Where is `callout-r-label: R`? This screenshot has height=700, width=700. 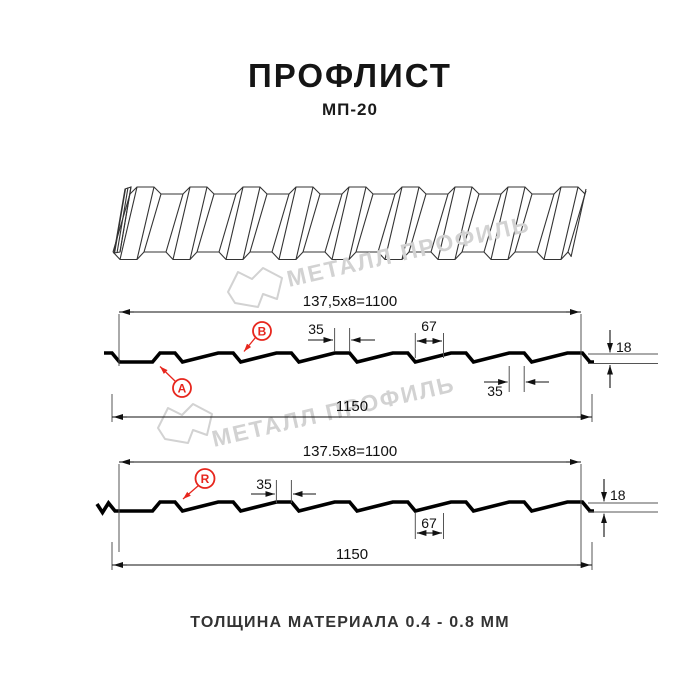
callout-r-label: R is located at coordinates (205, 479).